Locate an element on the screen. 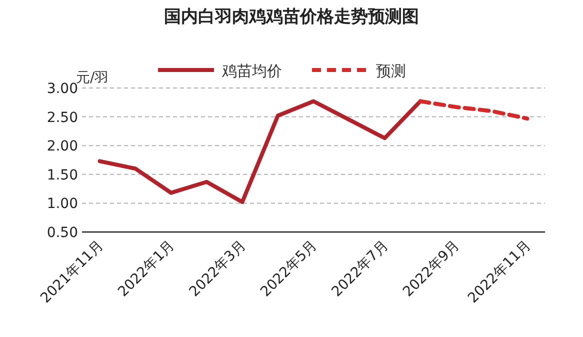  y-tick-label: 2.00 is located at coordinates (62, 146).